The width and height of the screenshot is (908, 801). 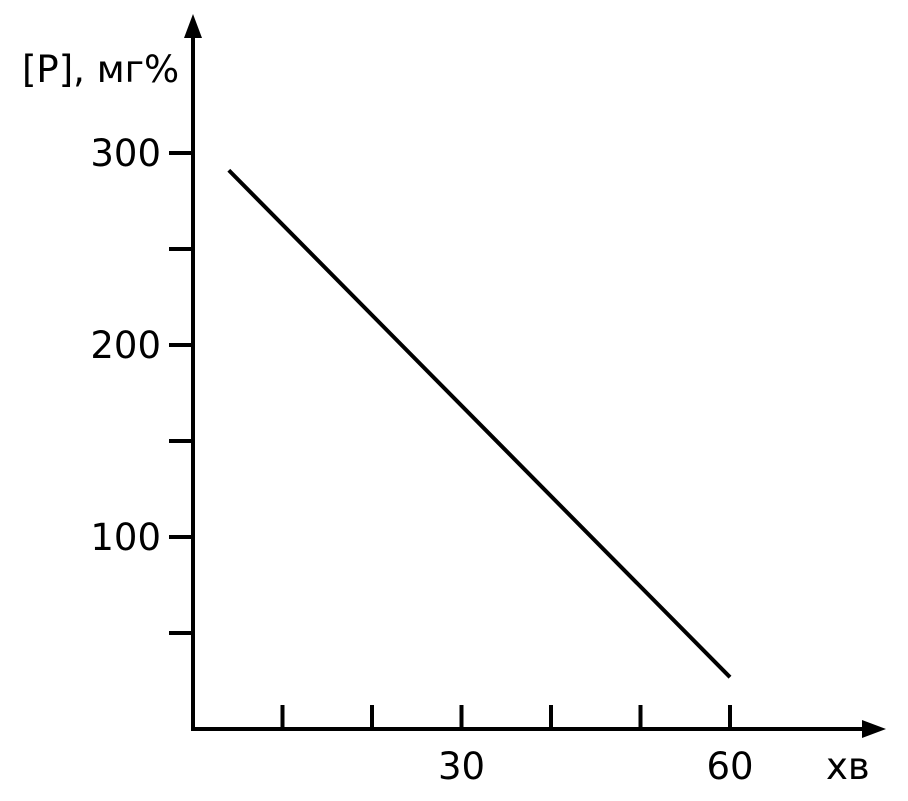 I want to click on x-tick-label: 60, so click(x=729, y=766).